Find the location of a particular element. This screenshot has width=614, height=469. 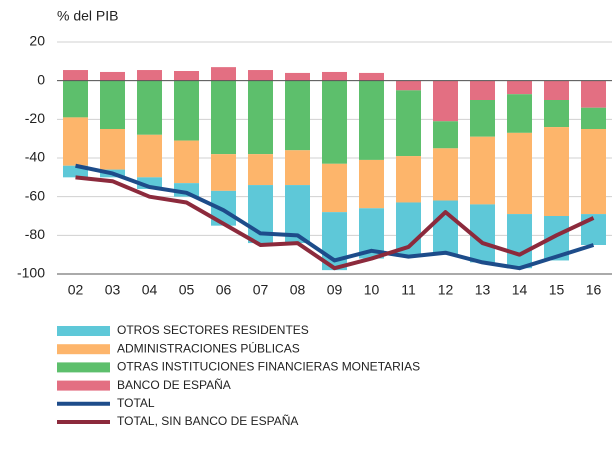

legend-label: ADMINISTRACIONES PÚBLICAS is located at coordinates (208, 347).